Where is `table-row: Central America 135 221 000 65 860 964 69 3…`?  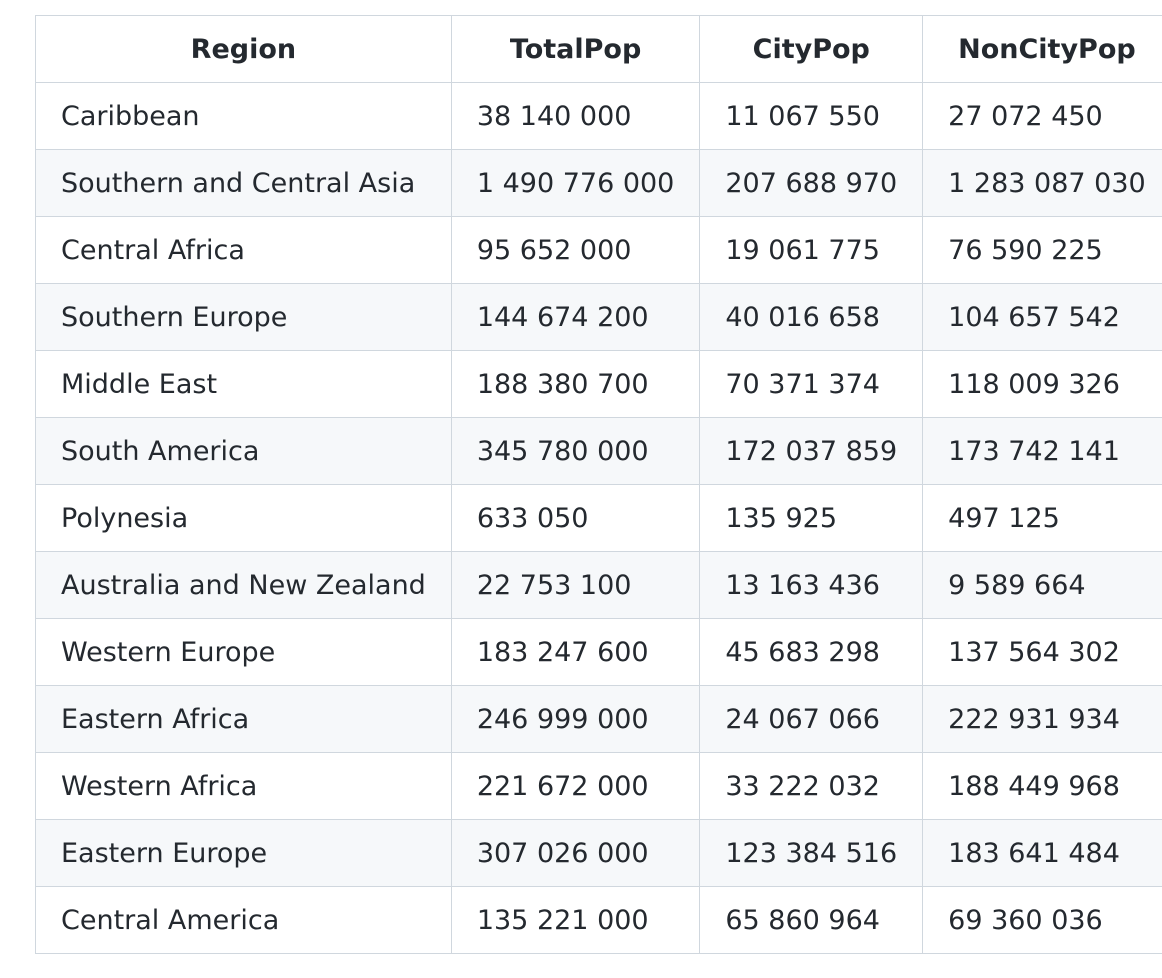 table-row: Central America 135 221 000 65 860 964 69 3… is located at coordinates (598, 920).